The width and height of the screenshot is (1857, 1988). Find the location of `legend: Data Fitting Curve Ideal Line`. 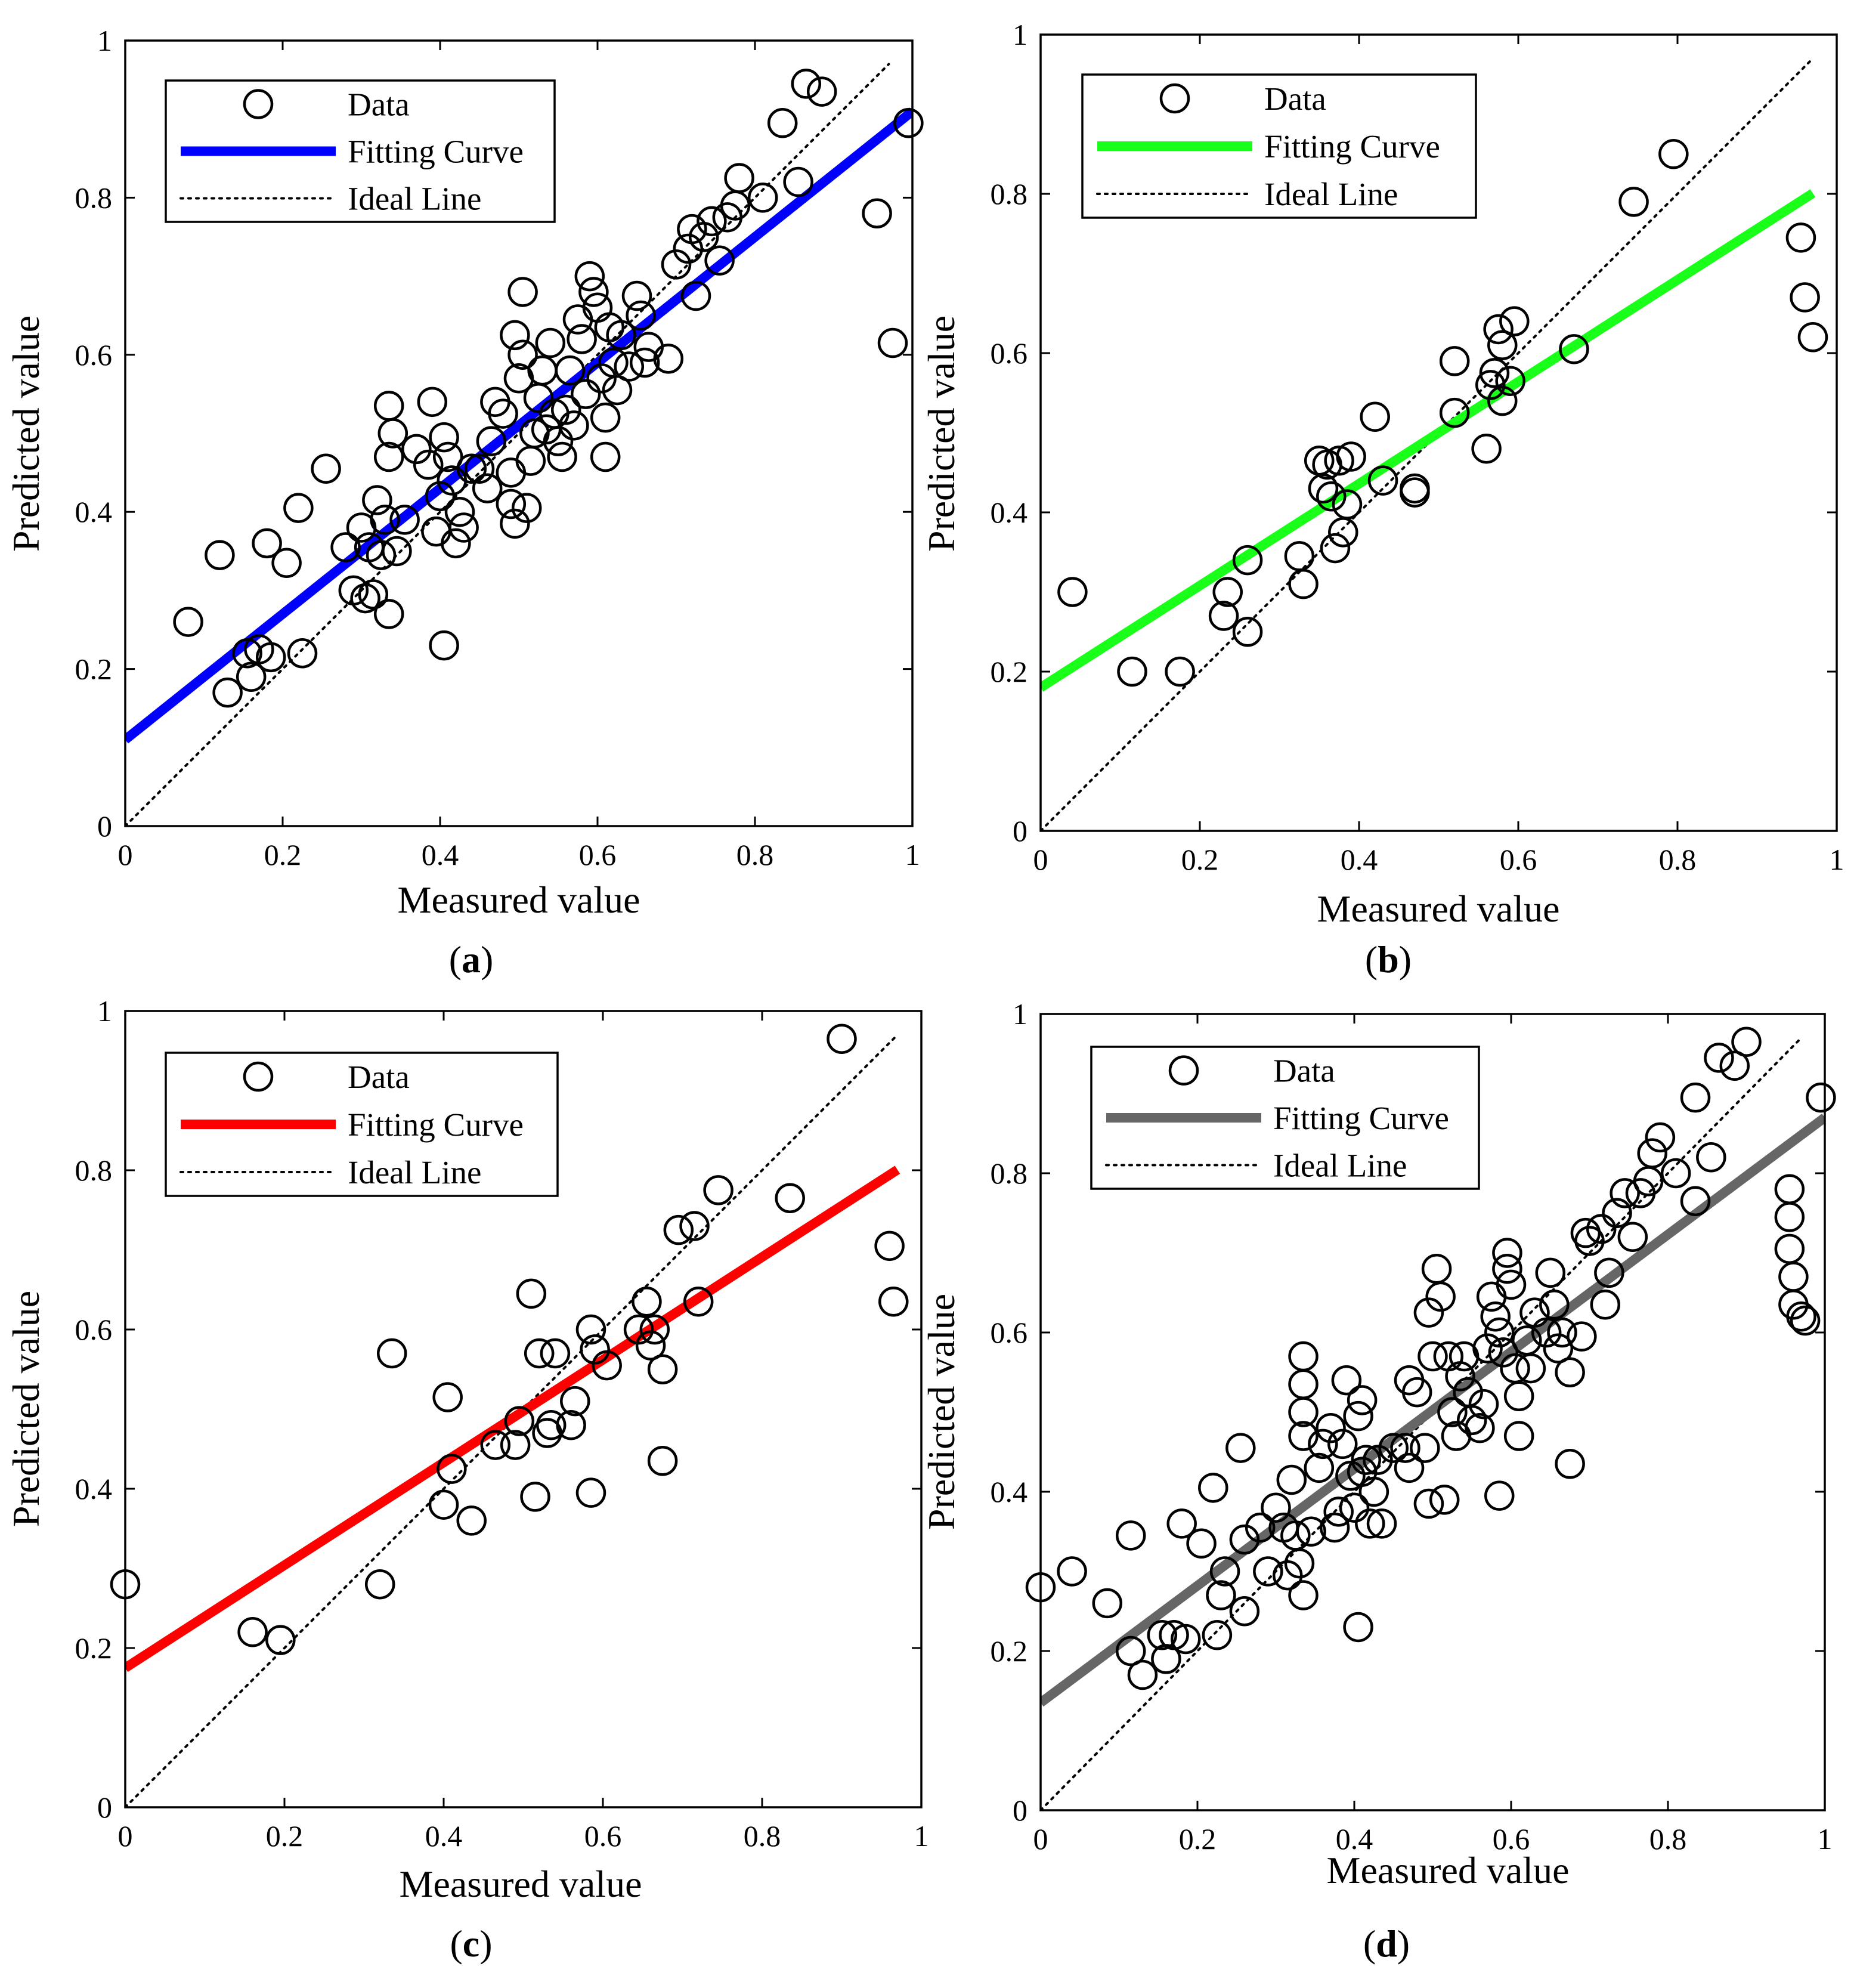

legend: Data Fitting Curve Ideal Line is located at coordinates (361, 151).